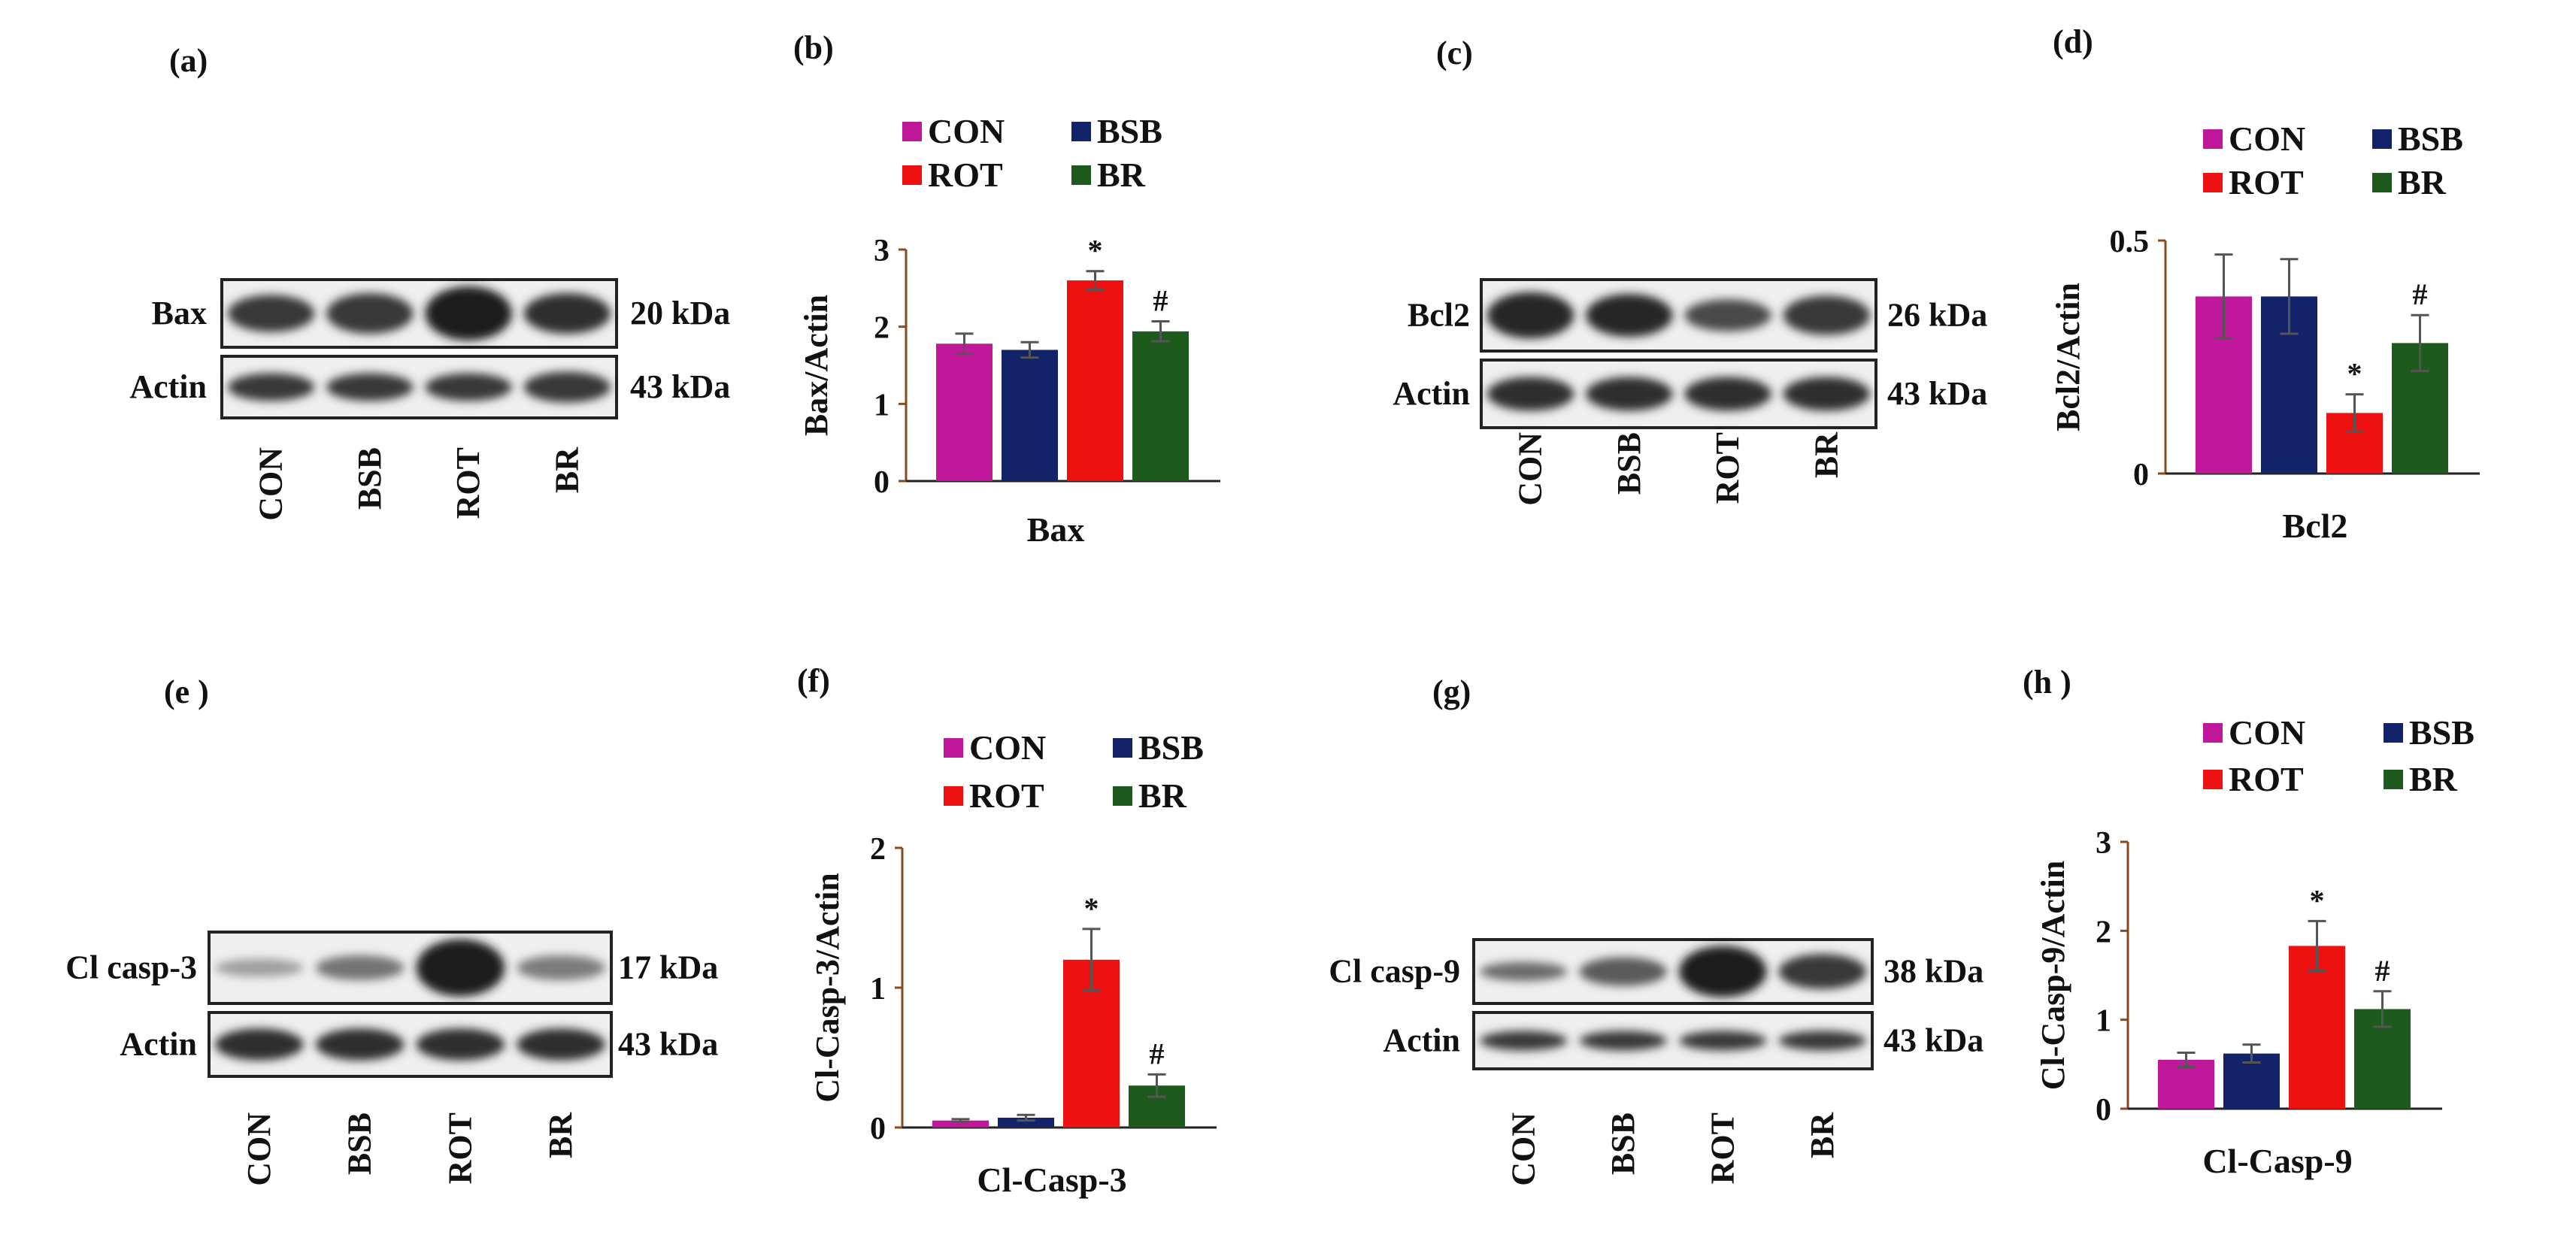  What do you see at coordinates (391, 1058) in the screenshot?
I see `blot-3: Cl casp-3 17 kDa Actin 43 kDa CON BSB ROT BR` at bounding box center [391, 1058].